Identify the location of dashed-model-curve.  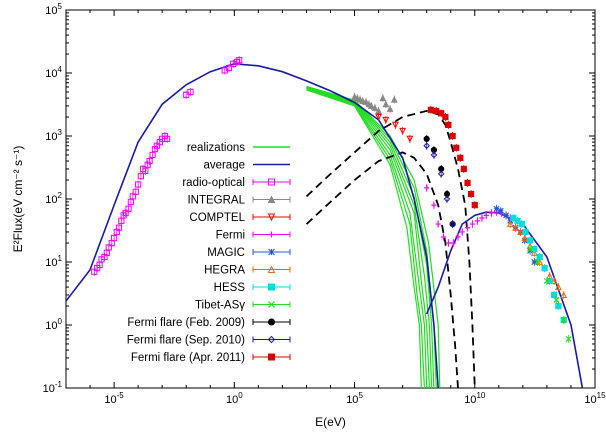
(382, 269).